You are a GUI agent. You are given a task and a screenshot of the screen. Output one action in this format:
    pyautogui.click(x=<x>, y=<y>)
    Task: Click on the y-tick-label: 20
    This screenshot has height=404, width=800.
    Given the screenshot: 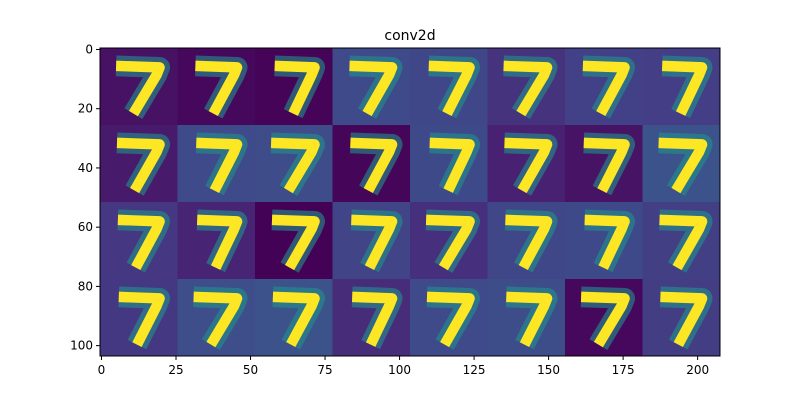 What is the action you would take?
    pyautogui.click(x=85, y=109)
    